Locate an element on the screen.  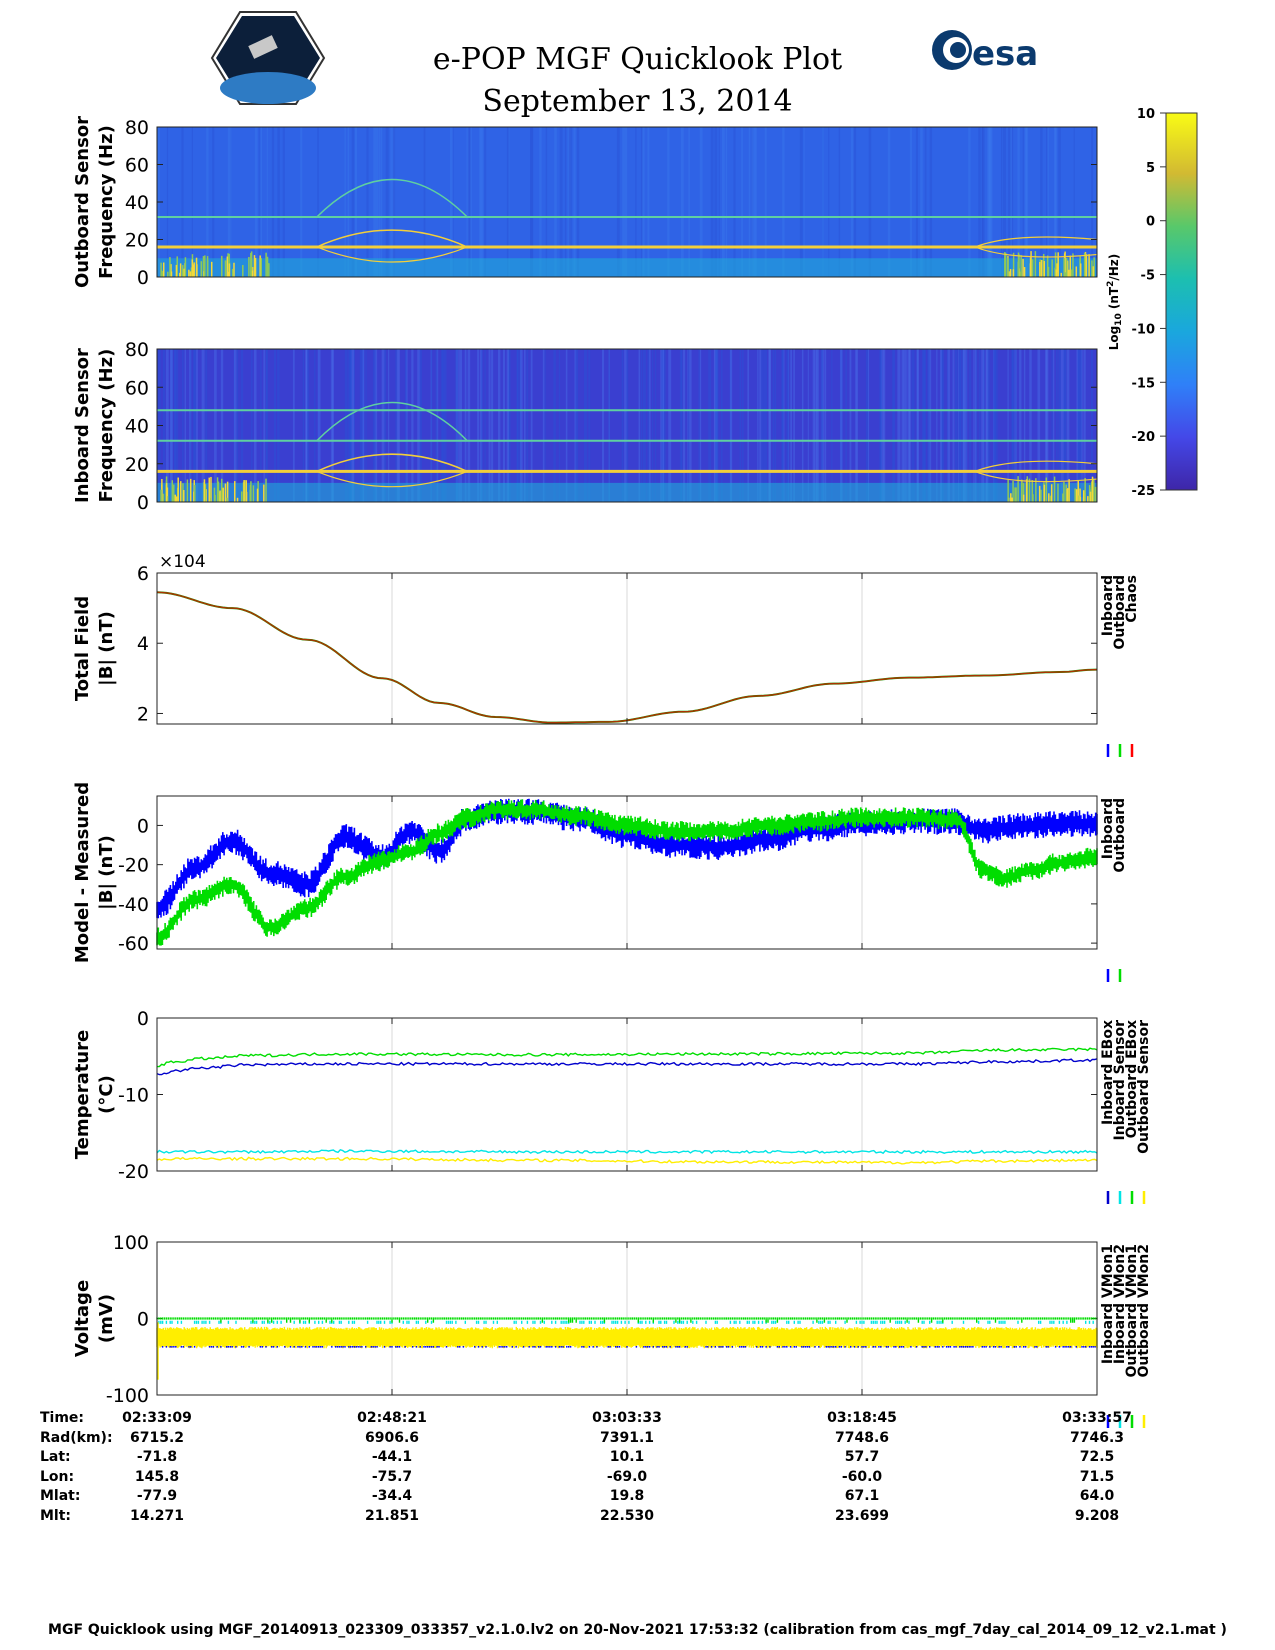
inboard-spectrogram-ylabel-1: Frequency (Hz) is located at coordinates (106, 426).